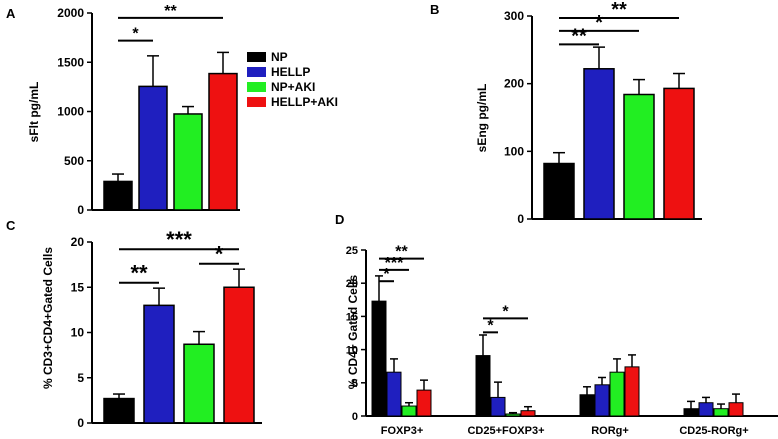 This screenshot has width=778, height=439. Describe the element at coordinates (402, 431) in the screenshot. I see `d-category-label: FOXP3+` at that location.